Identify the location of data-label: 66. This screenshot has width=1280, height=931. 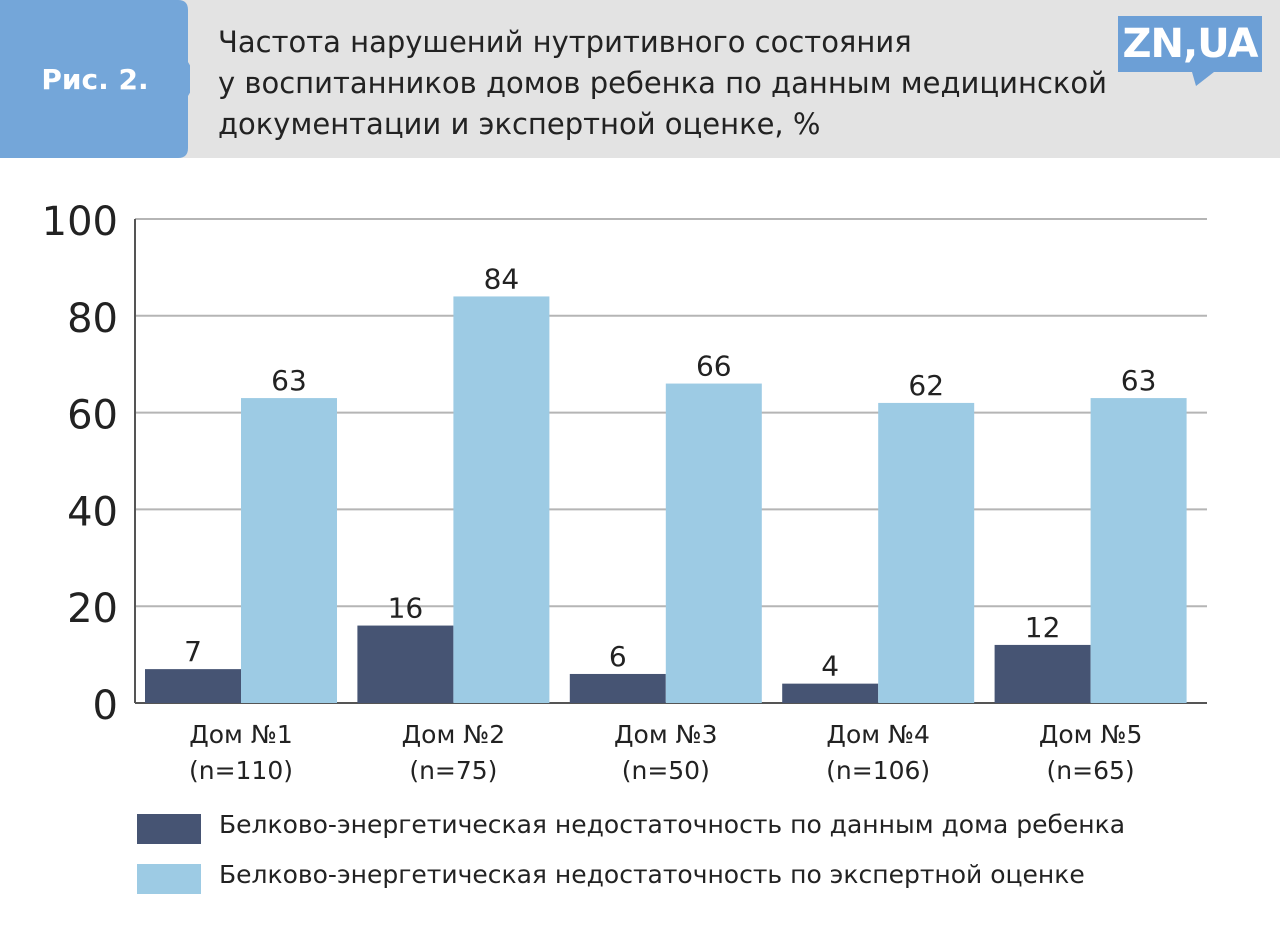
(714, 366).